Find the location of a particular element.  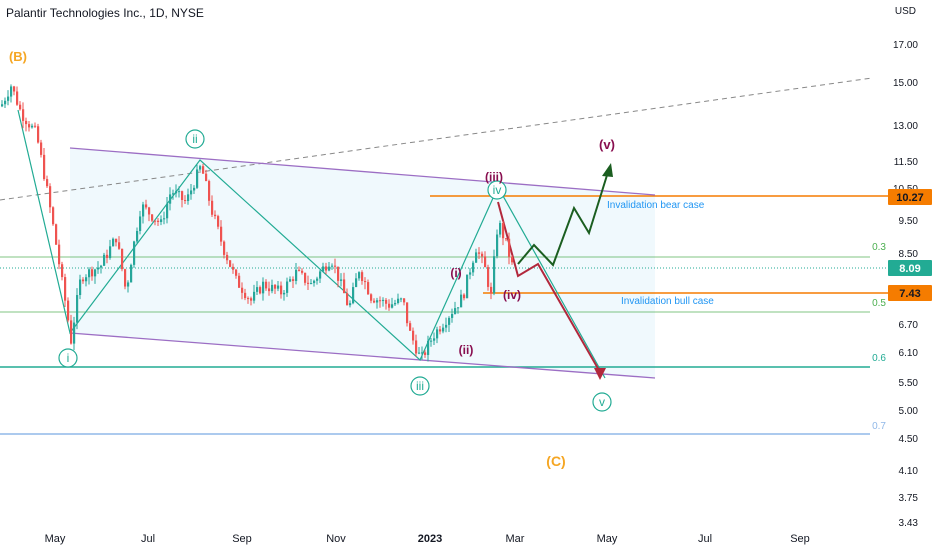

wave-label: iii is located at coordinates (420, 386).